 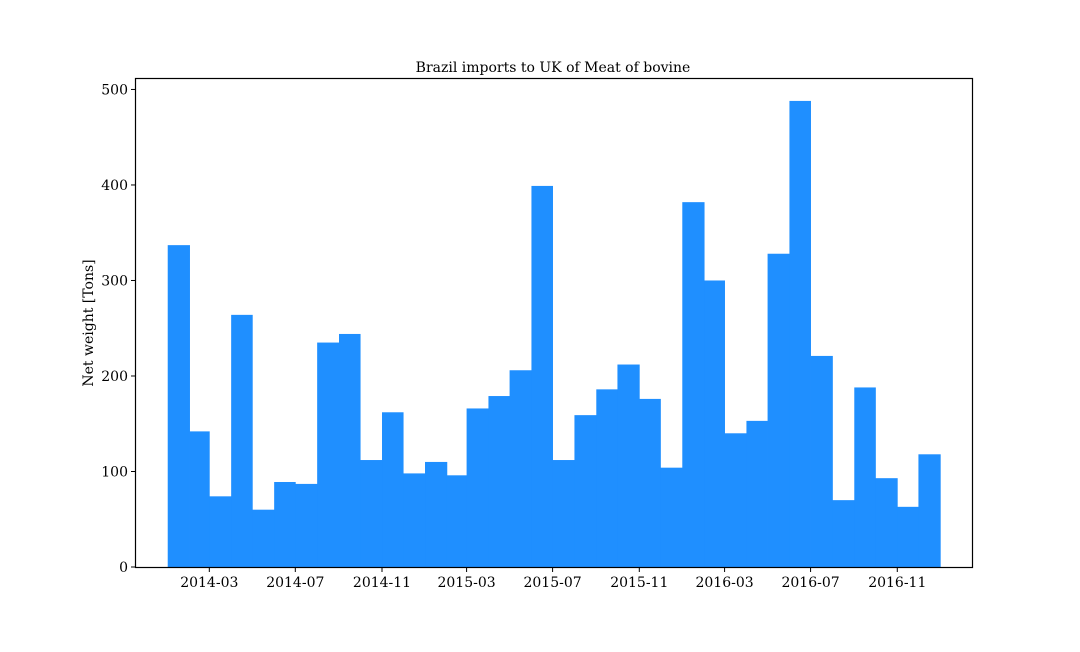 What do you see at coordinates (553, 68) in the screenshot?
I see `chart-title: Brazil imports to UK of Meat of bovine` at bounding box center [553, 68].